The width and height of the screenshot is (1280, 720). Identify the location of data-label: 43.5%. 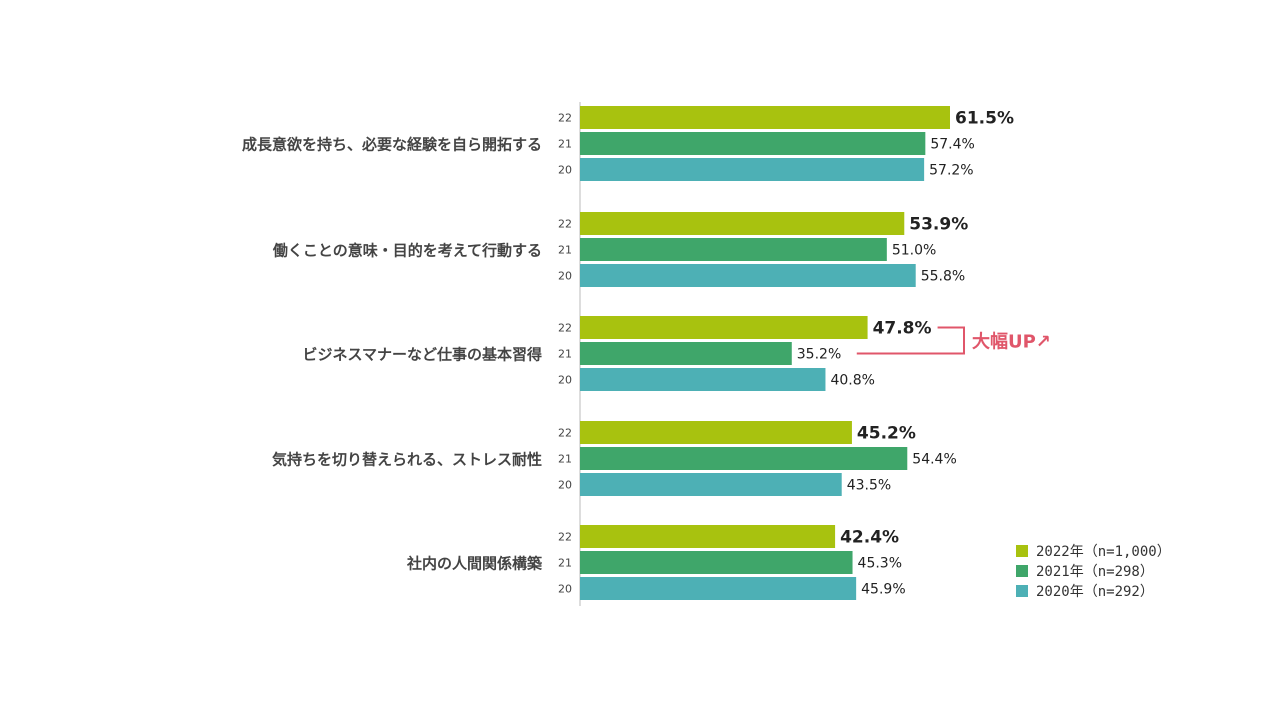
(869, 486).